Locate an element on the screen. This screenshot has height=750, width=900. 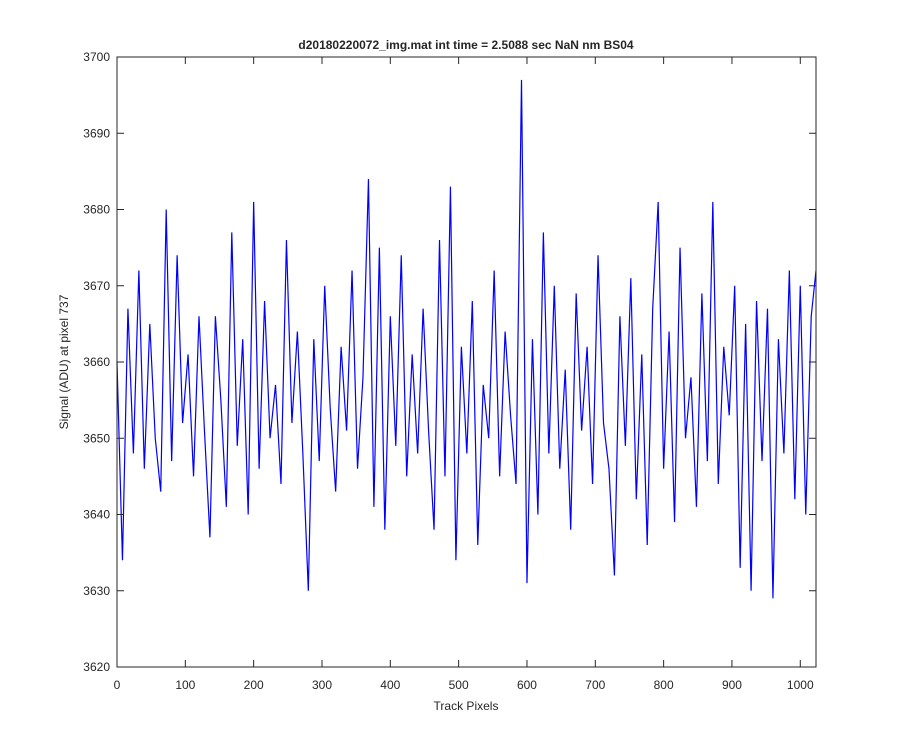
x-tick-label: 400 is located at coordinates (390, 685).